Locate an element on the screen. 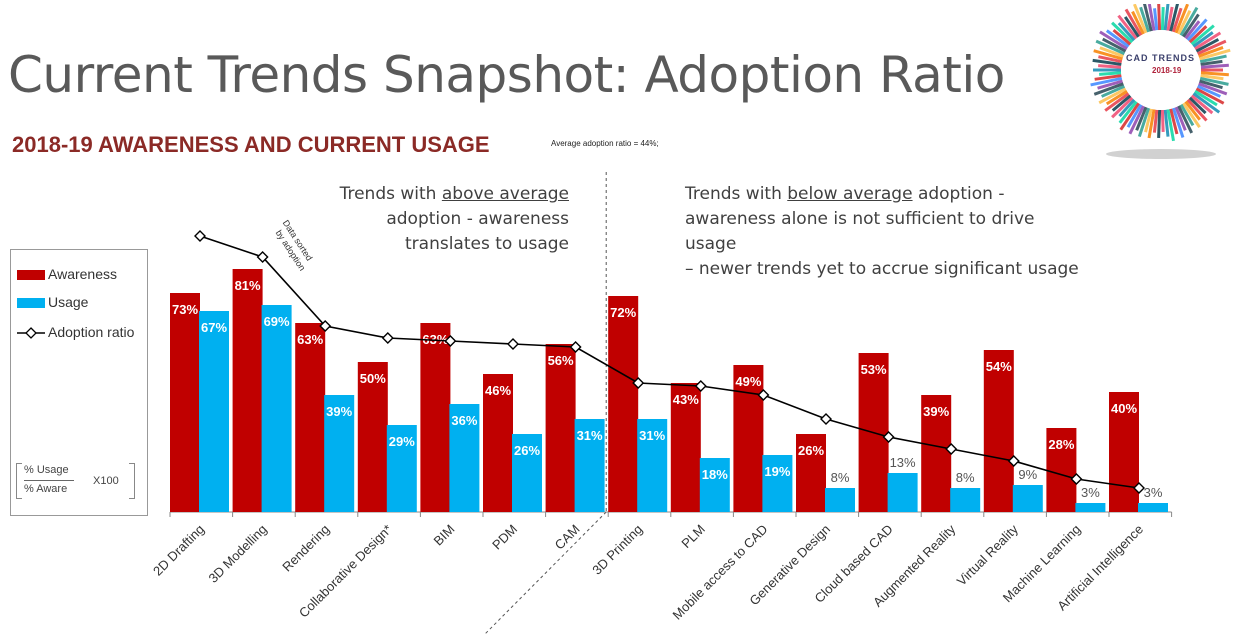 The width and height of the screenshot is (1242, 643). cad-trends-logo is located at coordinates (1160, 81).